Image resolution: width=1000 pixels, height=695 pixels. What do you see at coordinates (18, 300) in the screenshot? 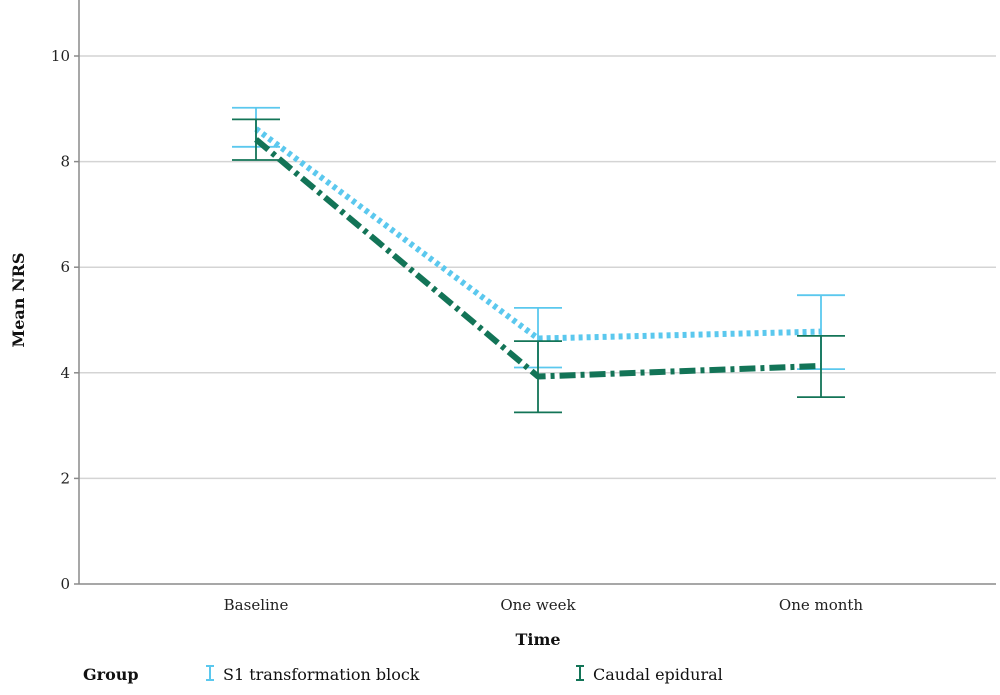
I see `y-axis-title: Mean NRS` at bounding box center [18, 300].